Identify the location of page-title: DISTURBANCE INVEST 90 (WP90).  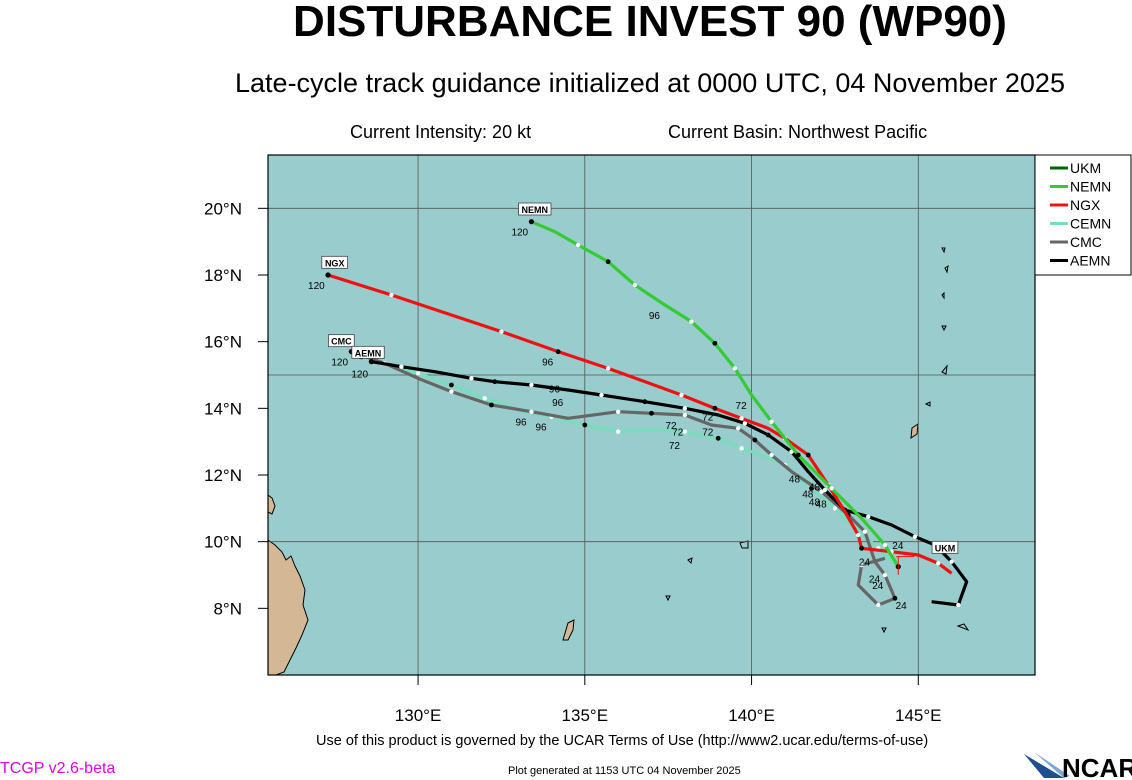
(650, 23).